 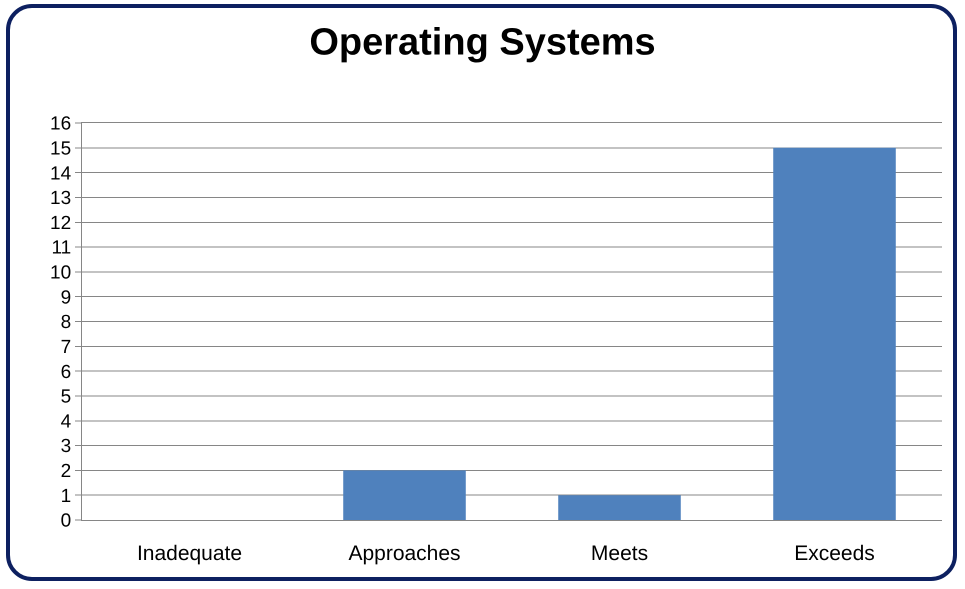 What do you see at coordinates (66, 496) in the screenshot?
I see `y-tick-label: 1` at bounding box center [66, 496].